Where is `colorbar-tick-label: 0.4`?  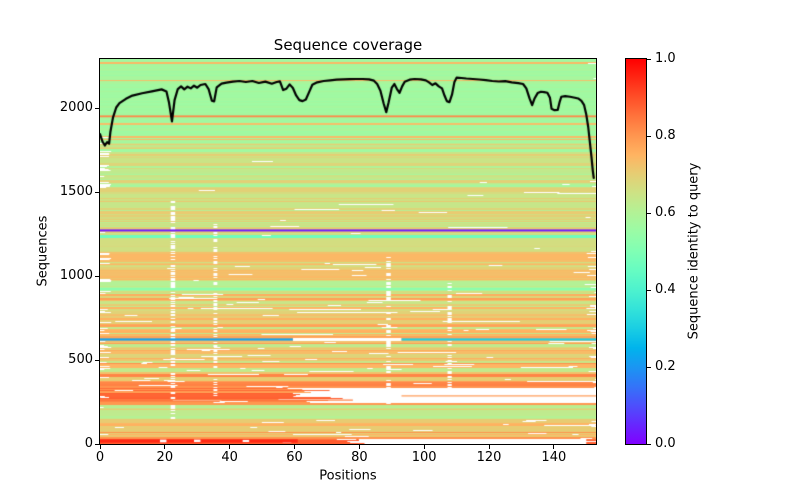
colorbar-tick-label: 0.4 is located at coordinates (665, 289).